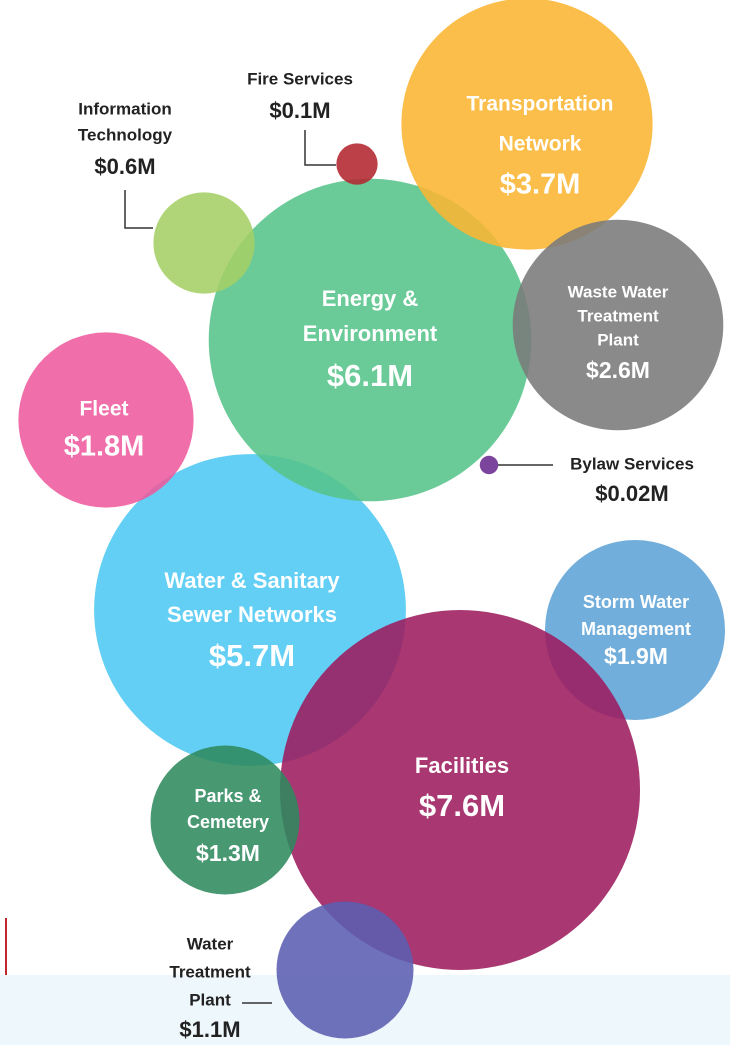 The width and height of the screenshot is (730, 1045). I want to click on bubble-name: Water & Sanitary, so click(252, 580).